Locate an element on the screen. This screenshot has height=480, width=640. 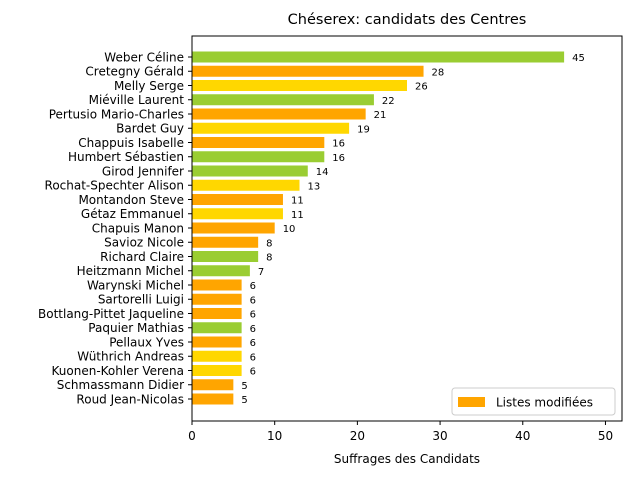
legend-box is located at coordinates (533, 401).